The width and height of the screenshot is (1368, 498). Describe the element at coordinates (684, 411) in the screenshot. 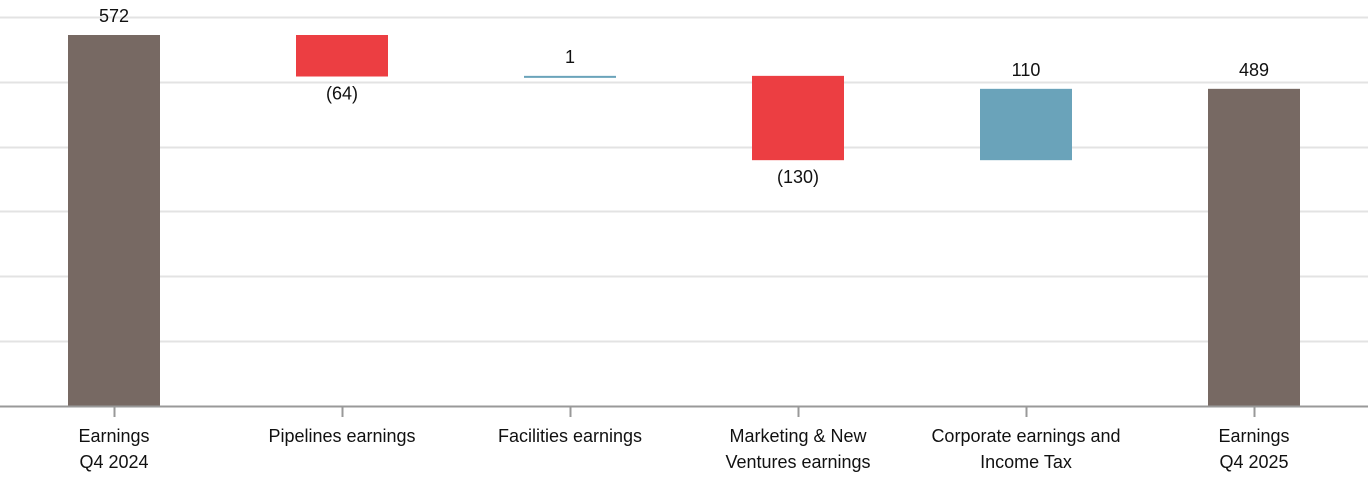

I see `x-axis` at that location.